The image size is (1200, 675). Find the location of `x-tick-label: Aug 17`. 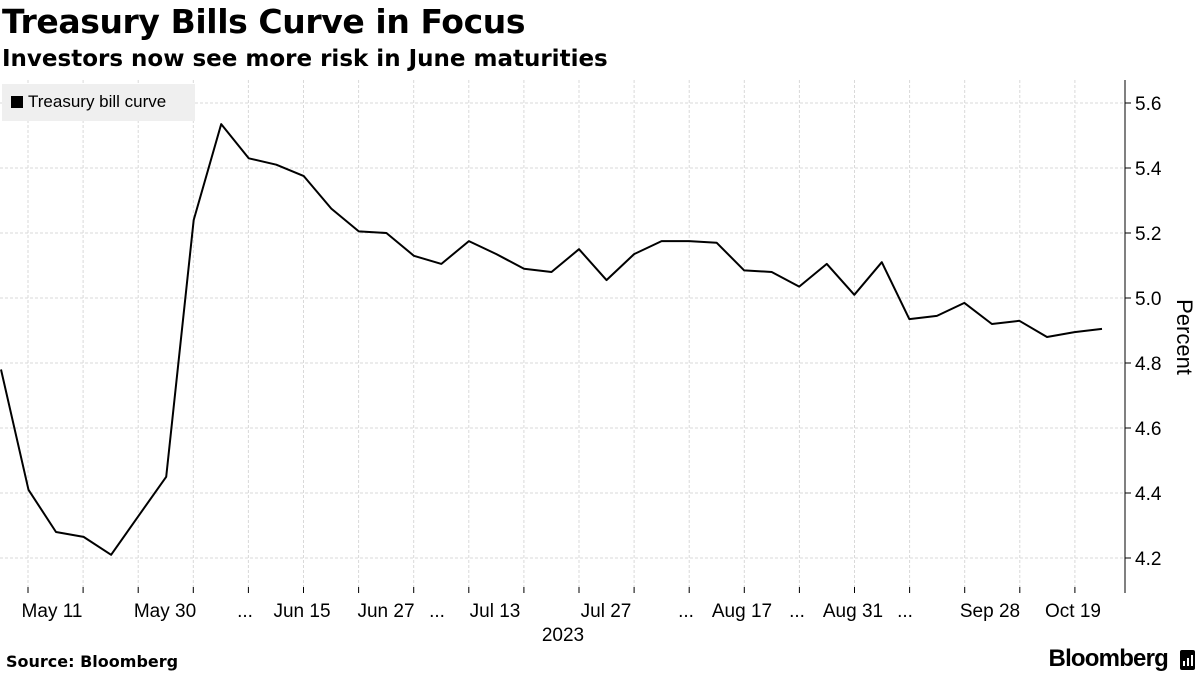

x-tick-label: Aug 17 is located at coordinates (742, 611).